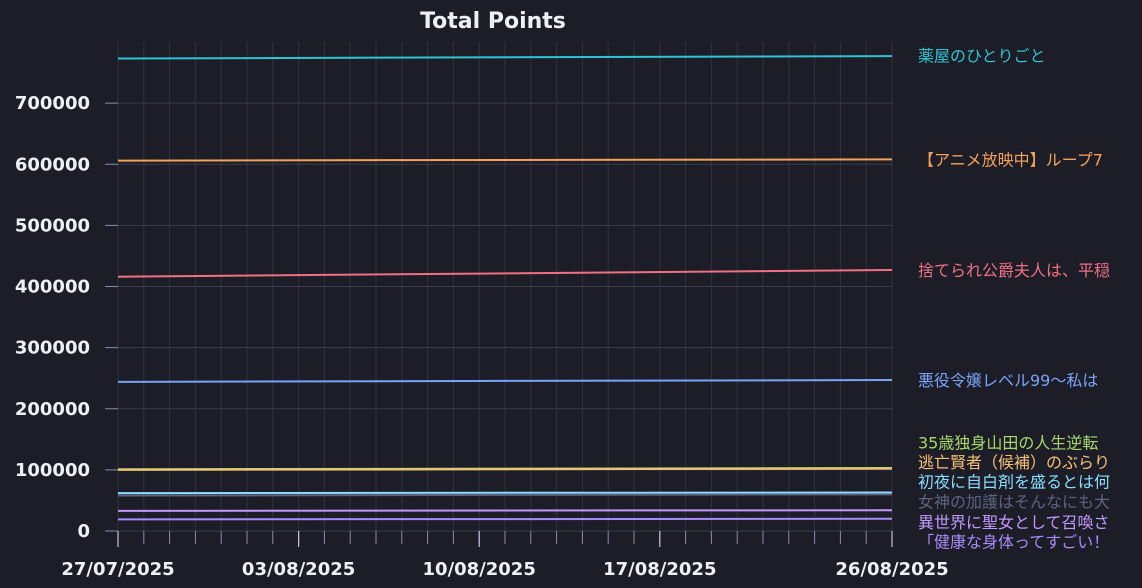 This screenshot has width=1142, height=588. I want to click on x-tick-label: 26/08/2025, so click(891, 569).